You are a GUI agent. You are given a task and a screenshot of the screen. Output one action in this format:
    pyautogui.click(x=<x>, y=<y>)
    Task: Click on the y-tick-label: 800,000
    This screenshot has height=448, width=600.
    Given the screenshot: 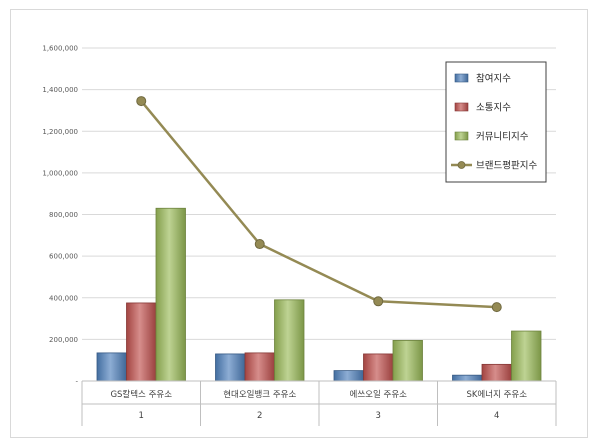 What is the action you would take?
    pyautogui.click(x=63, y=215)
    